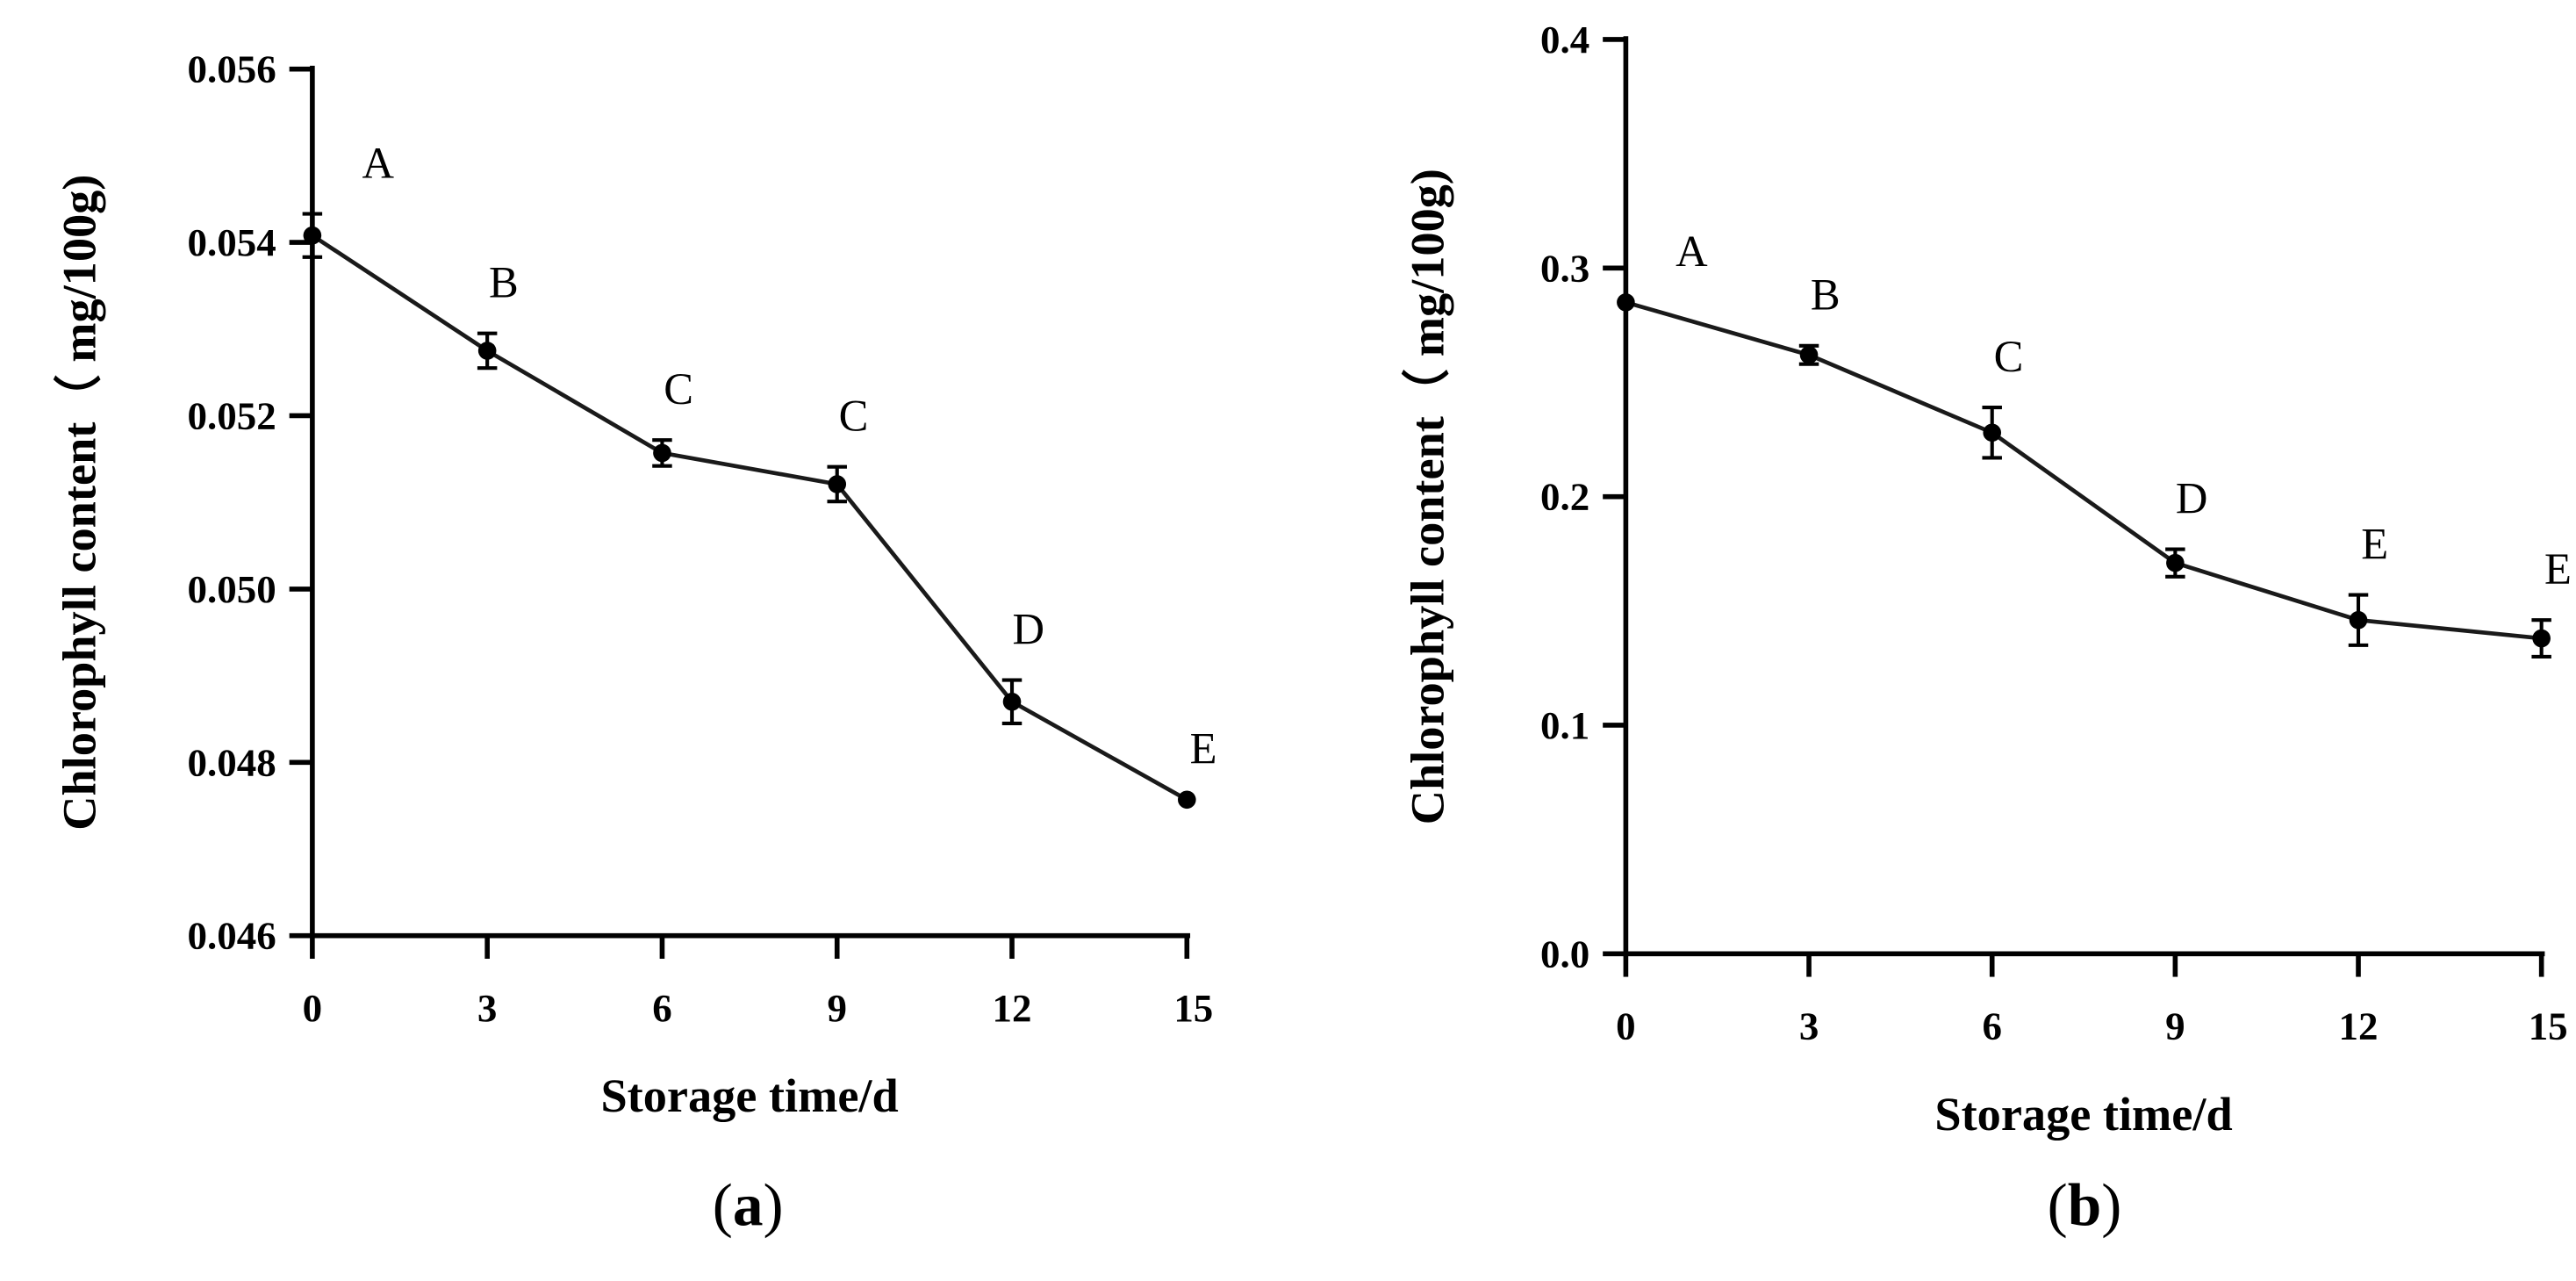  I want to click on y-tick-label: 0.050, so click(232, 589).